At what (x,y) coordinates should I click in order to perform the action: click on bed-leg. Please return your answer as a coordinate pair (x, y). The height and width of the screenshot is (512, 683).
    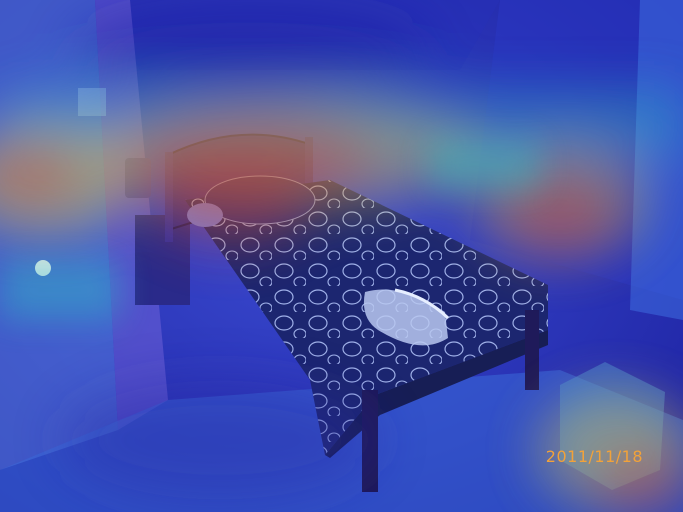
    Looking at the image, I should click on (370, 441).